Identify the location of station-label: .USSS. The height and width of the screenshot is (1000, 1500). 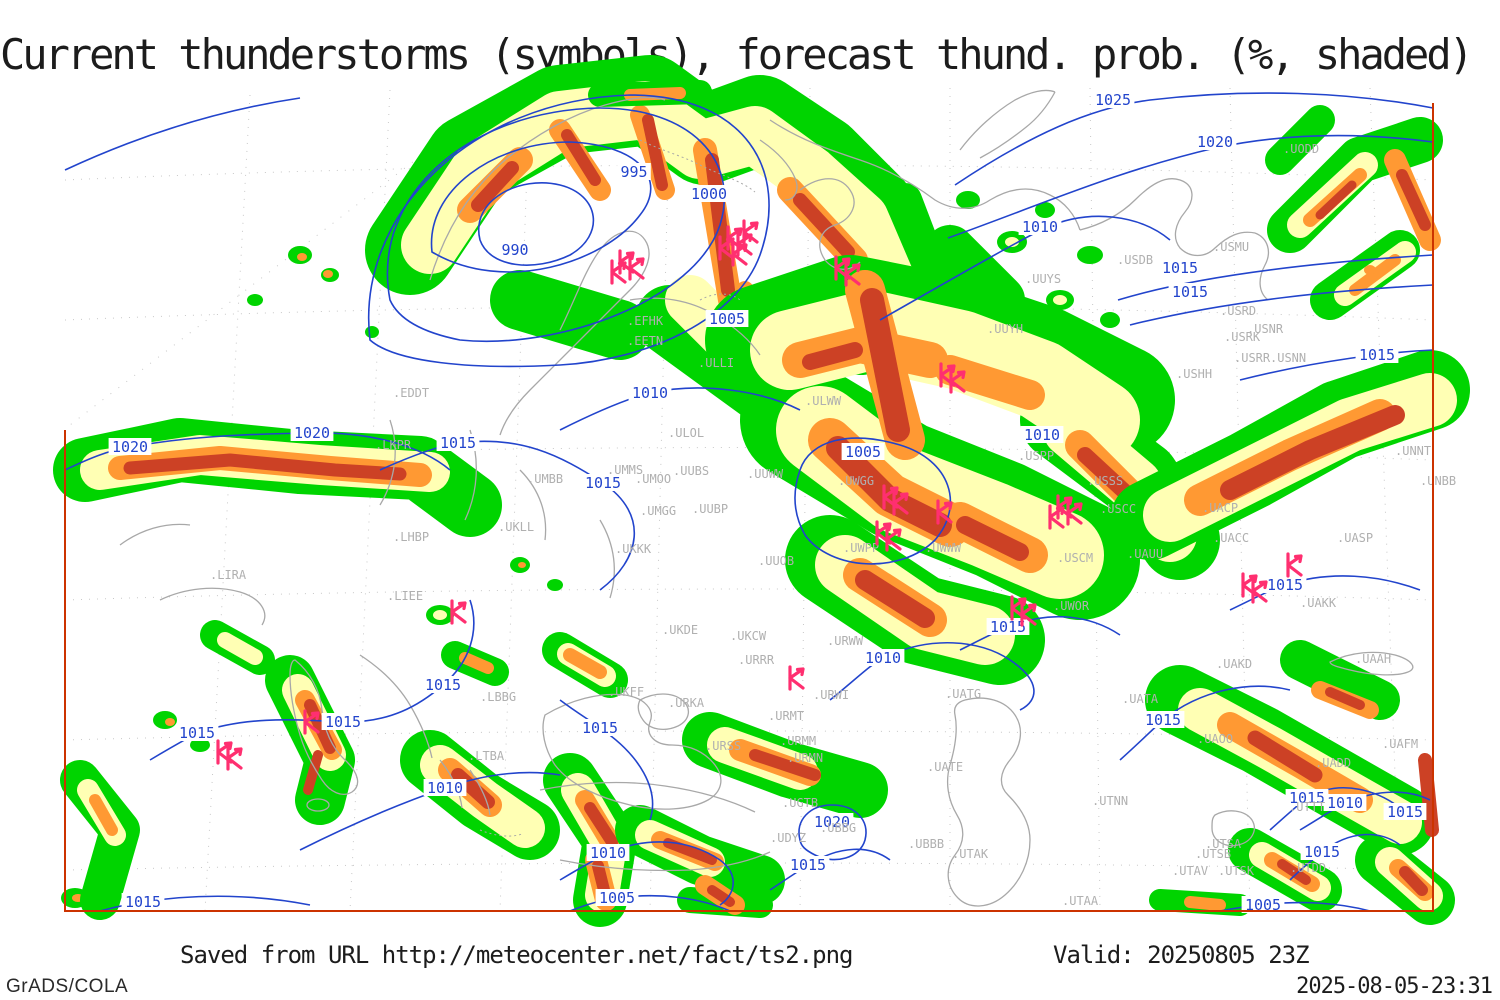
(1105, 481).